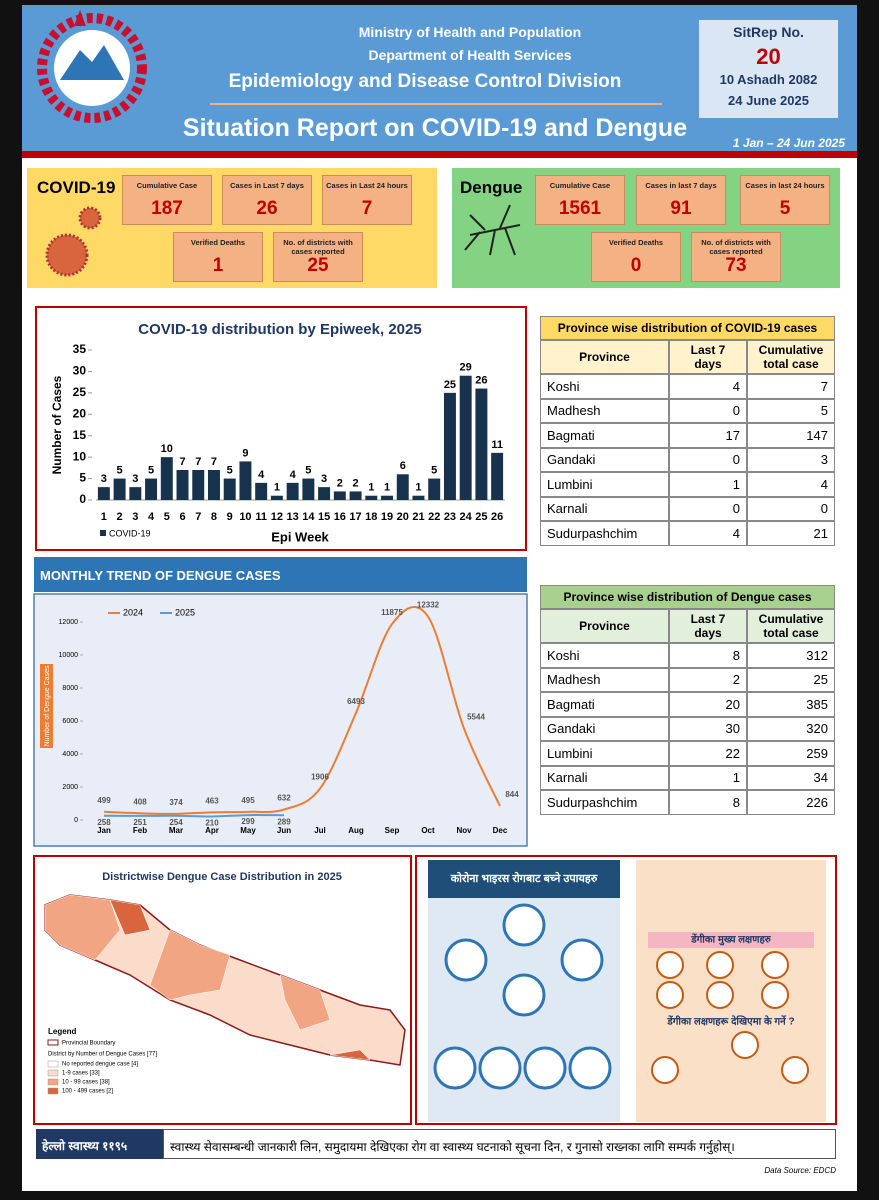 Image resolution: width=879 pixels, height=1200 pixels. What do you see at coordinates (791, 533) in the screenshot?
I see `table-cell: 21` at bounding box center [791, 533].